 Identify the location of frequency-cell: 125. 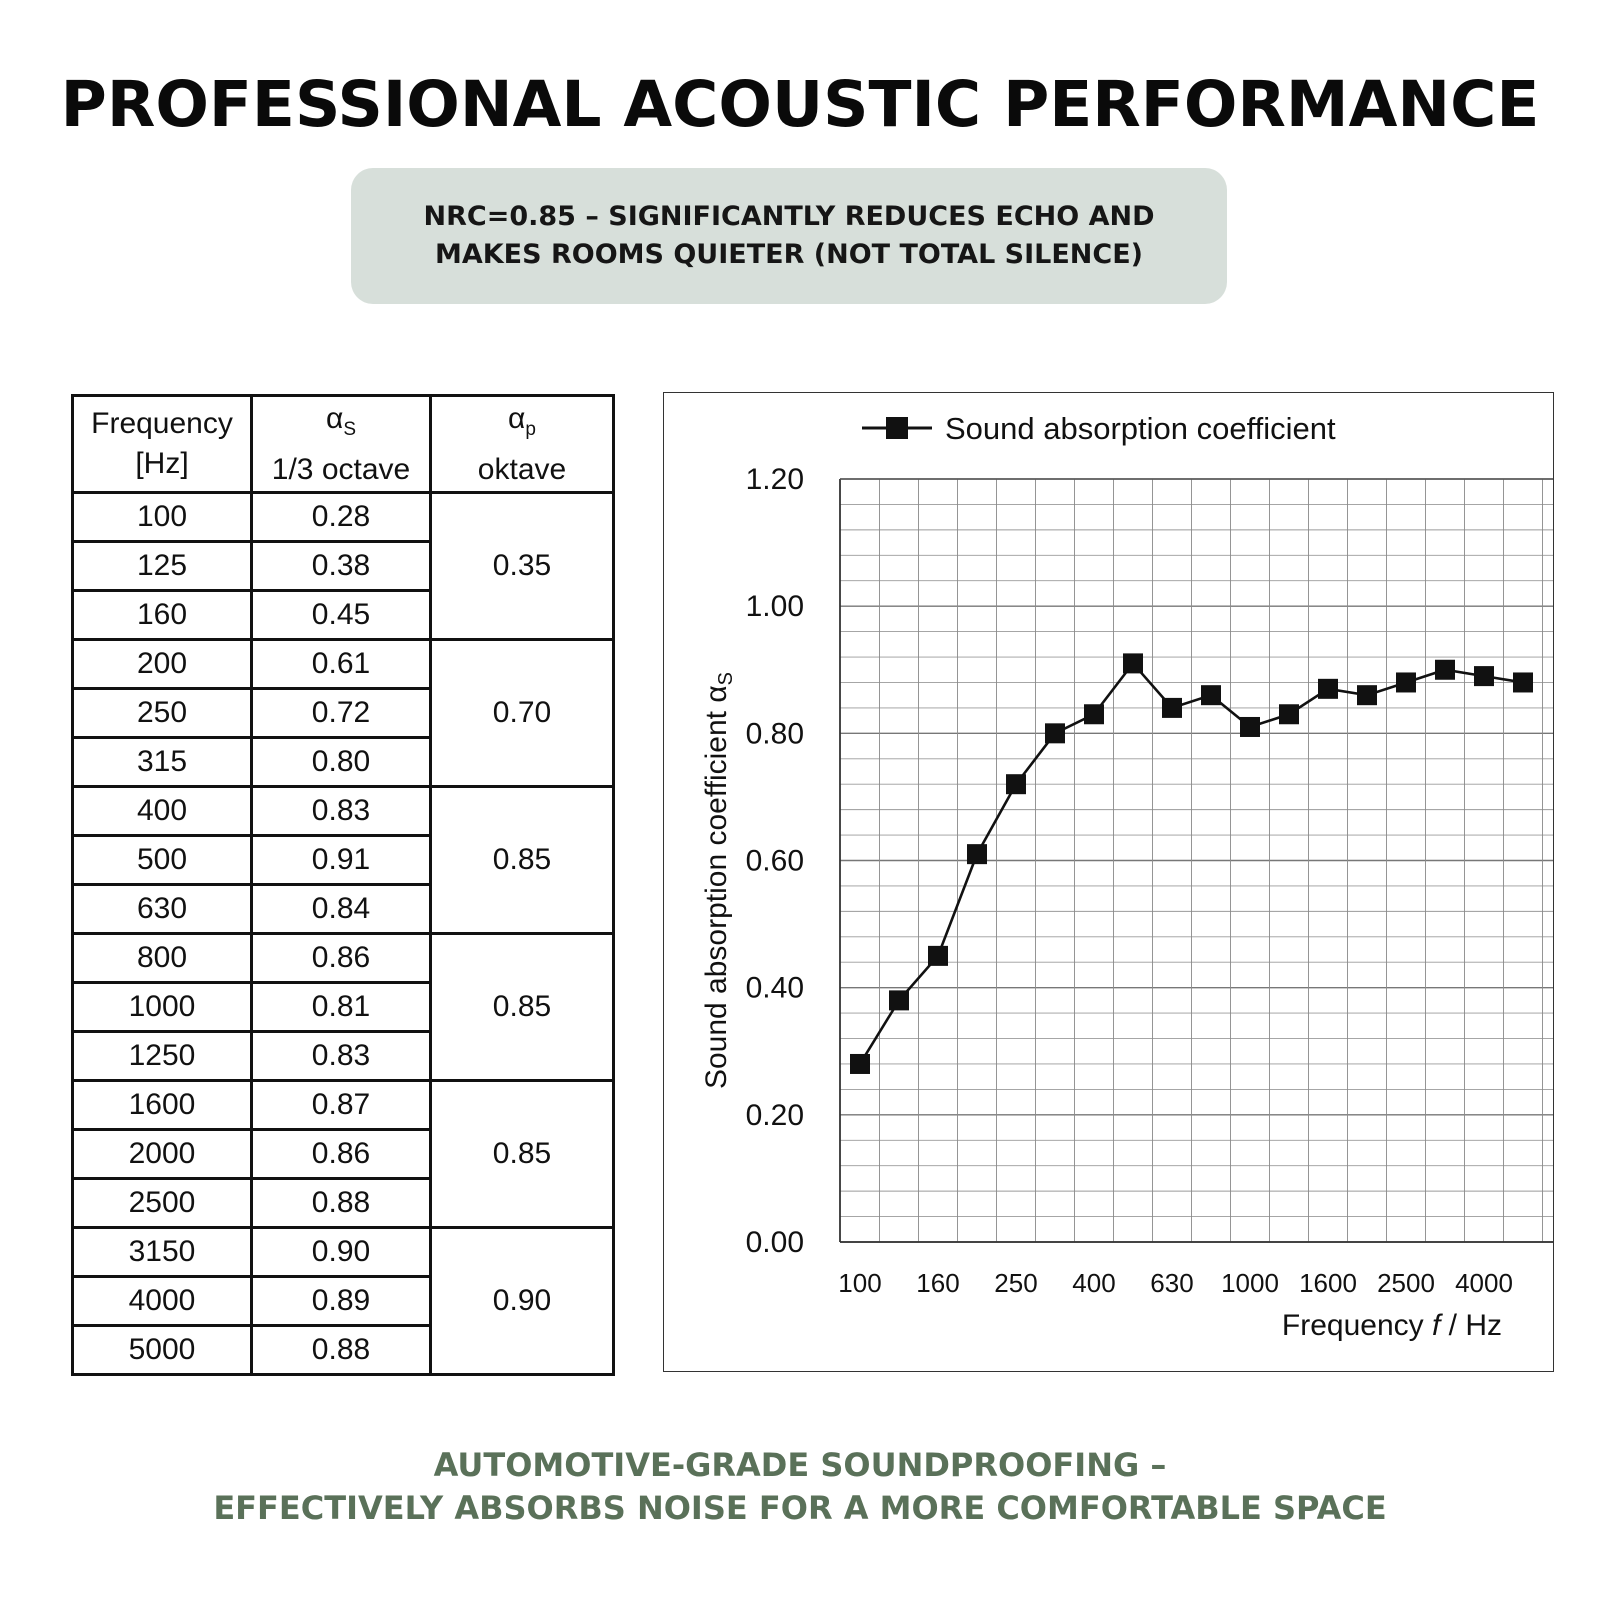
(162, 566).